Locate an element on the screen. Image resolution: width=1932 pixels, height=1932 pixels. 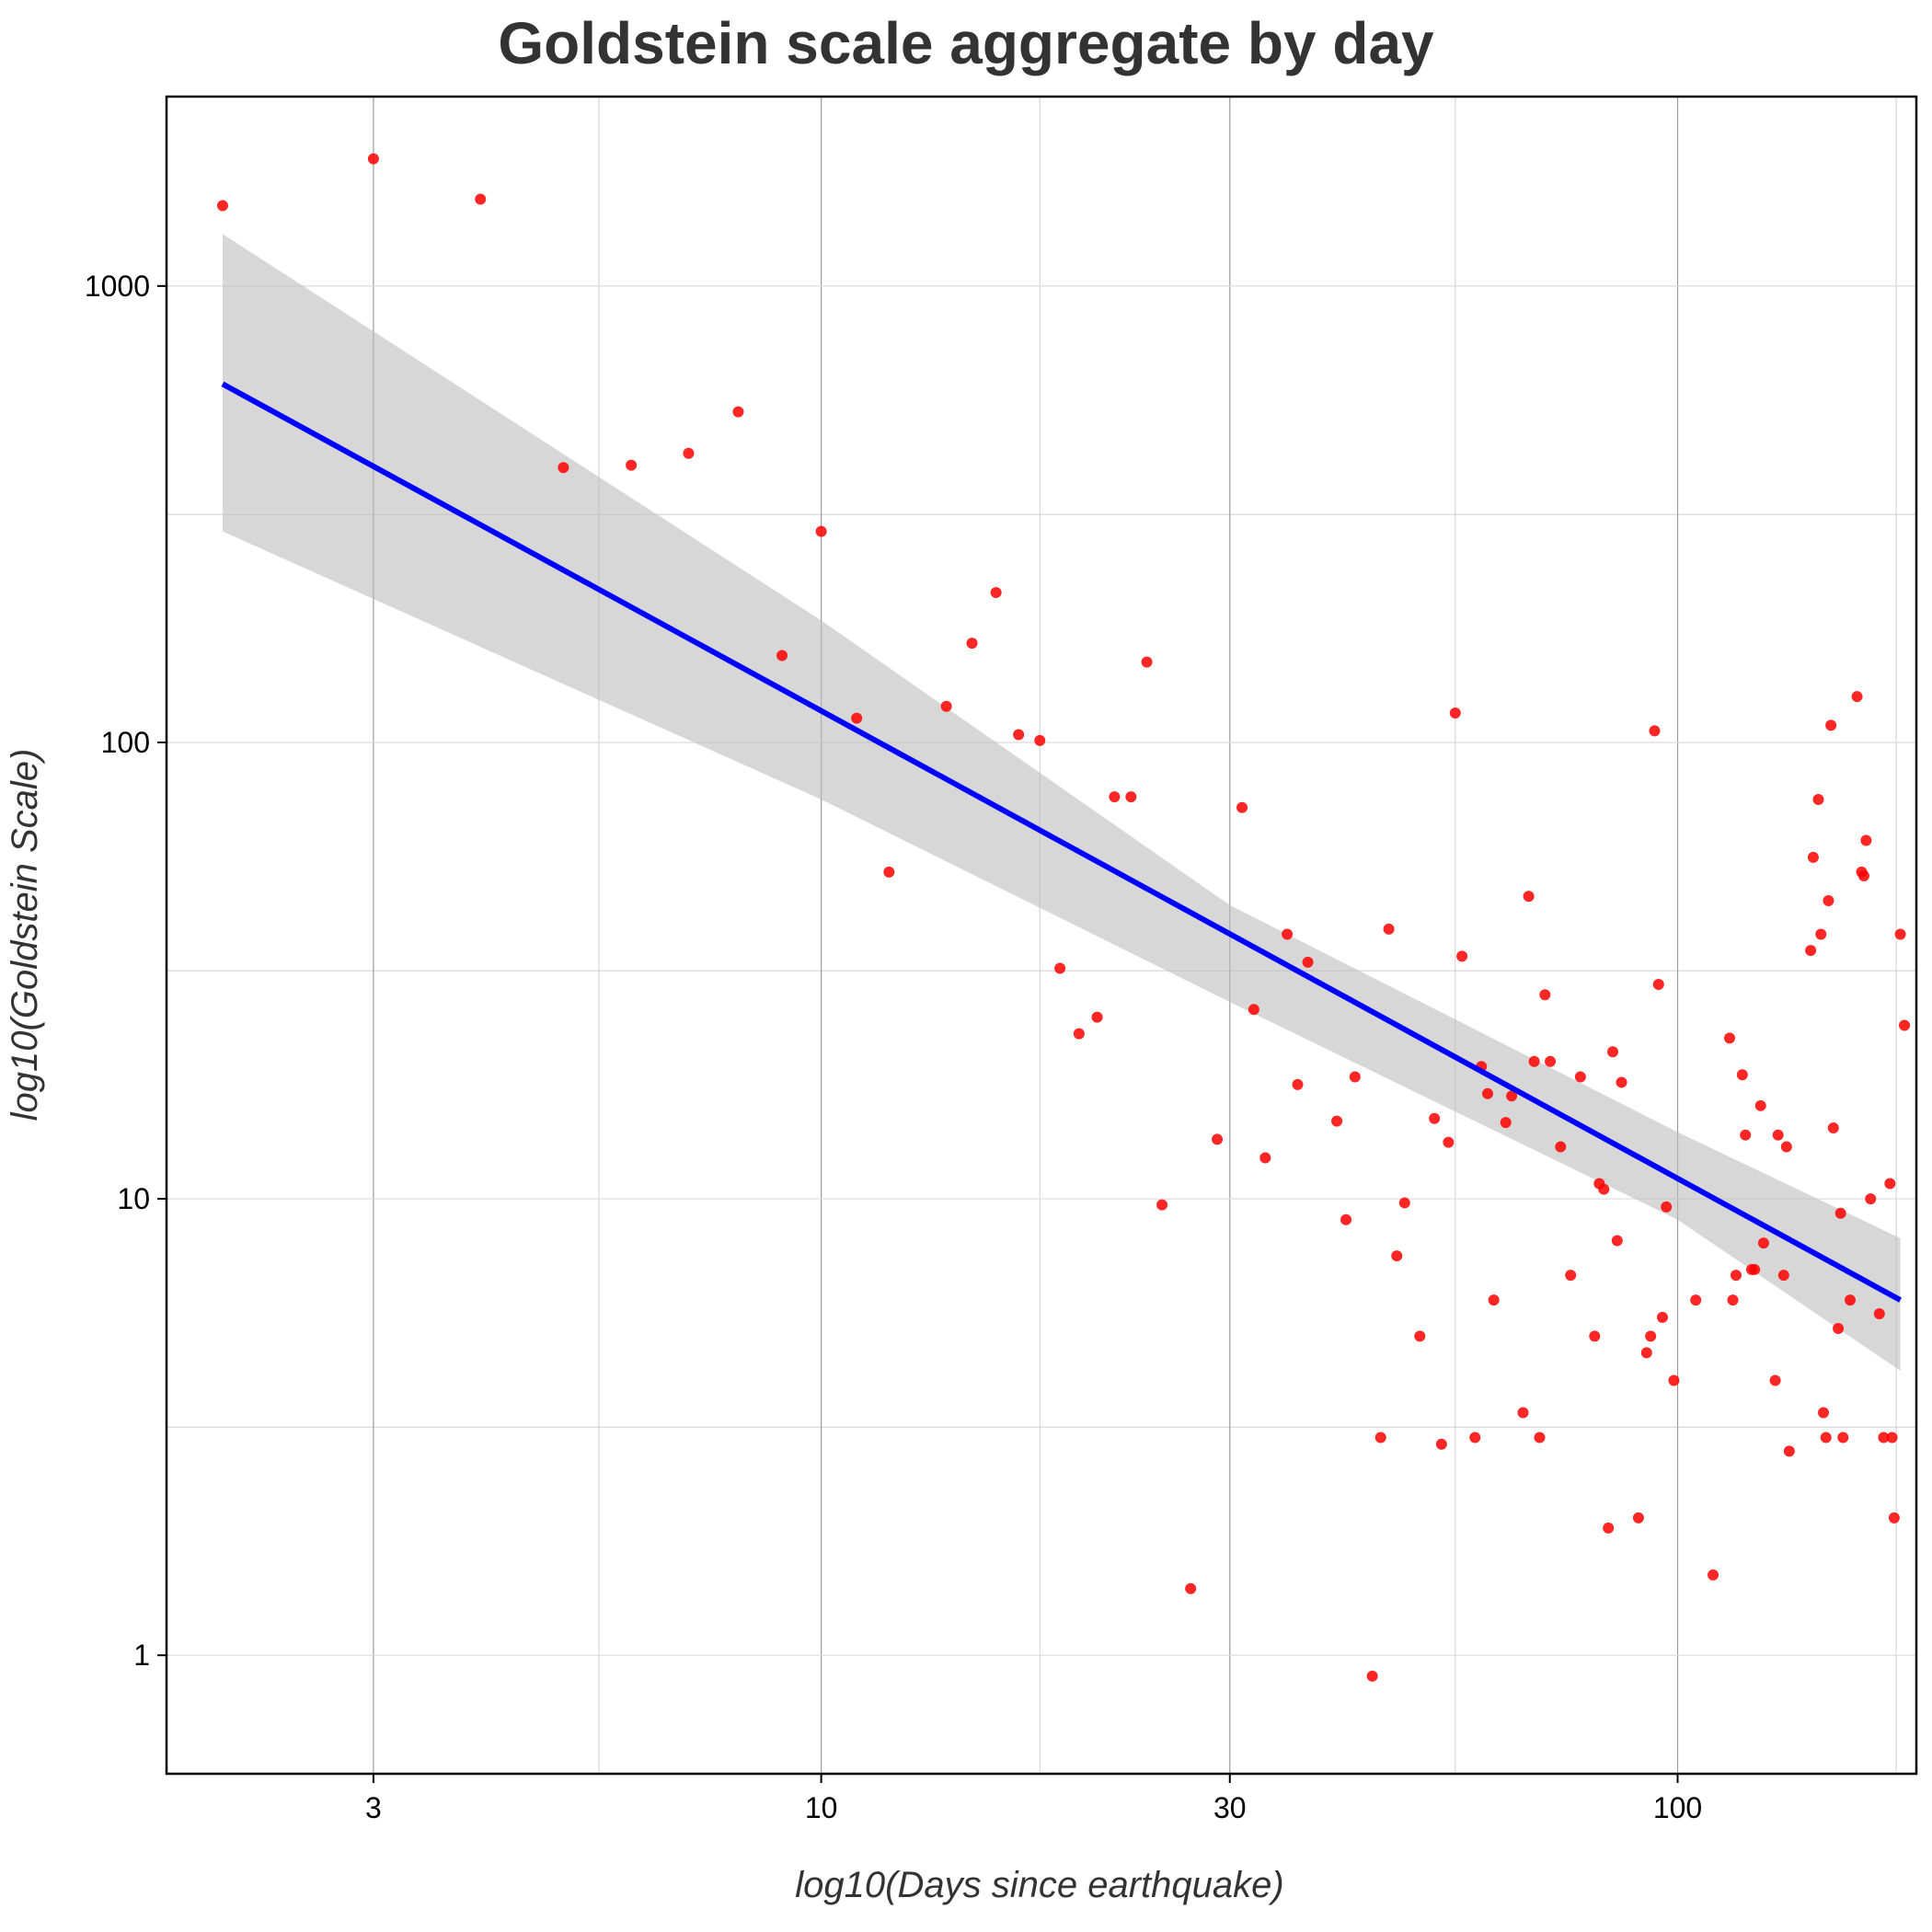
x-tick-label: 3 is located at coordinates (373, 1807).